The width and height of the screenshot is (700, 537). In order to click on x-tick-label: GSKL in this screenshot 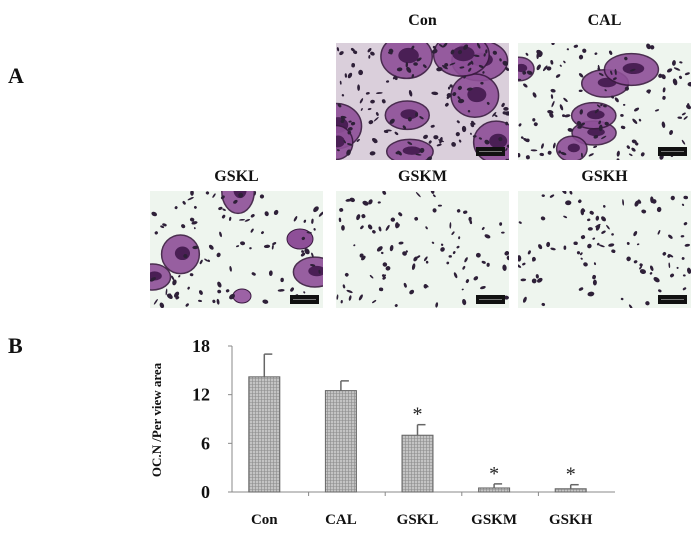, I will do `click(418, 520)`.